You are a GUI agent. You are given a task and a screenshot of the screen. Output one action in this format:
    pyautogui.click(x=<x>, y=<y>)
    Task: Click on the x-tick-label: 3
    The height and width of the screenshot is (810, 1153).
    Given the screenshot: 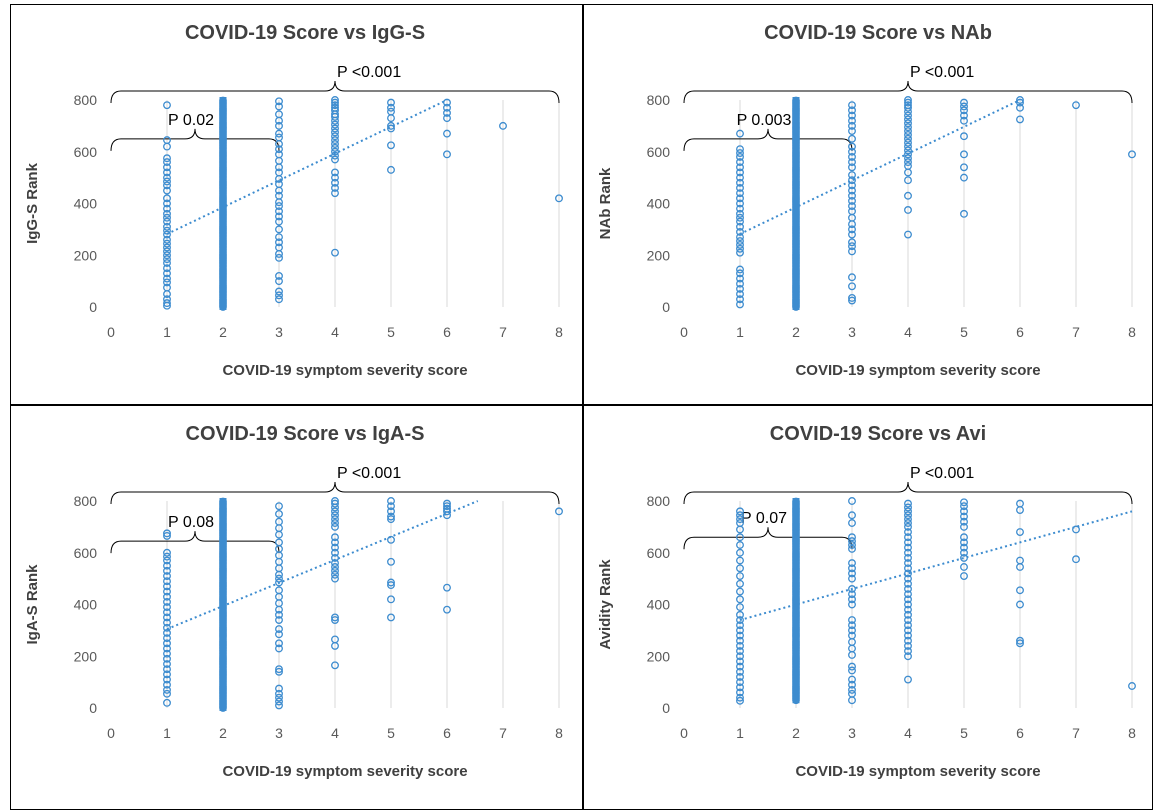 What is the action you would take?
    pyautogui.click(x=852, y=733)
    